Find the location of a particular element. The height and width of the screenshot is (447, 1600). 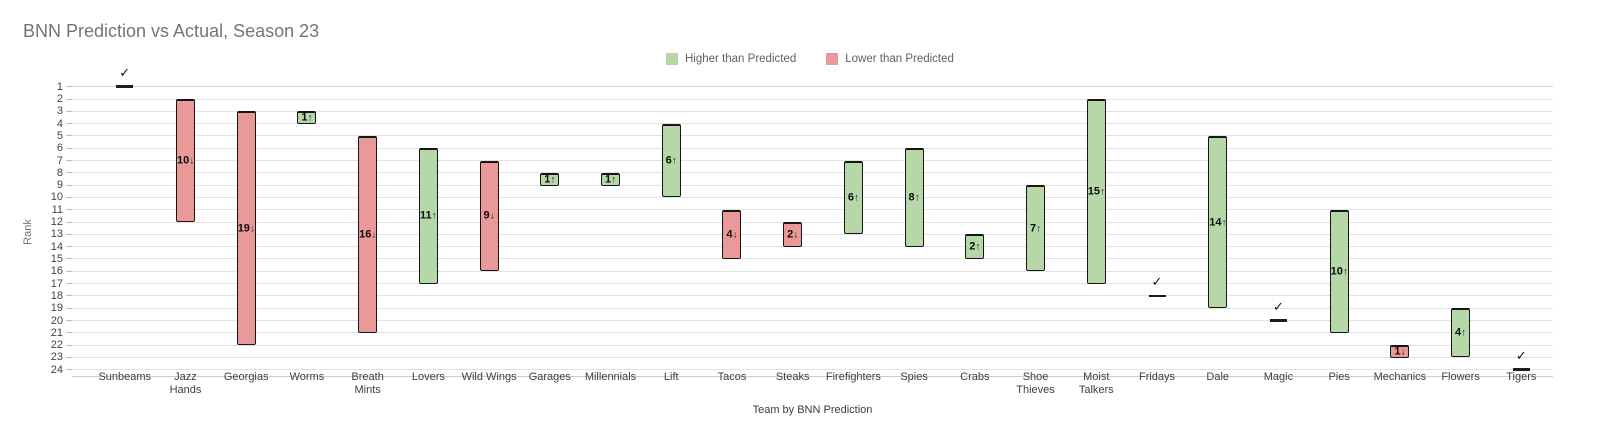

chart-title: BNN Prediction vs Actual, Season 23 is located at coordinates (171, 31).